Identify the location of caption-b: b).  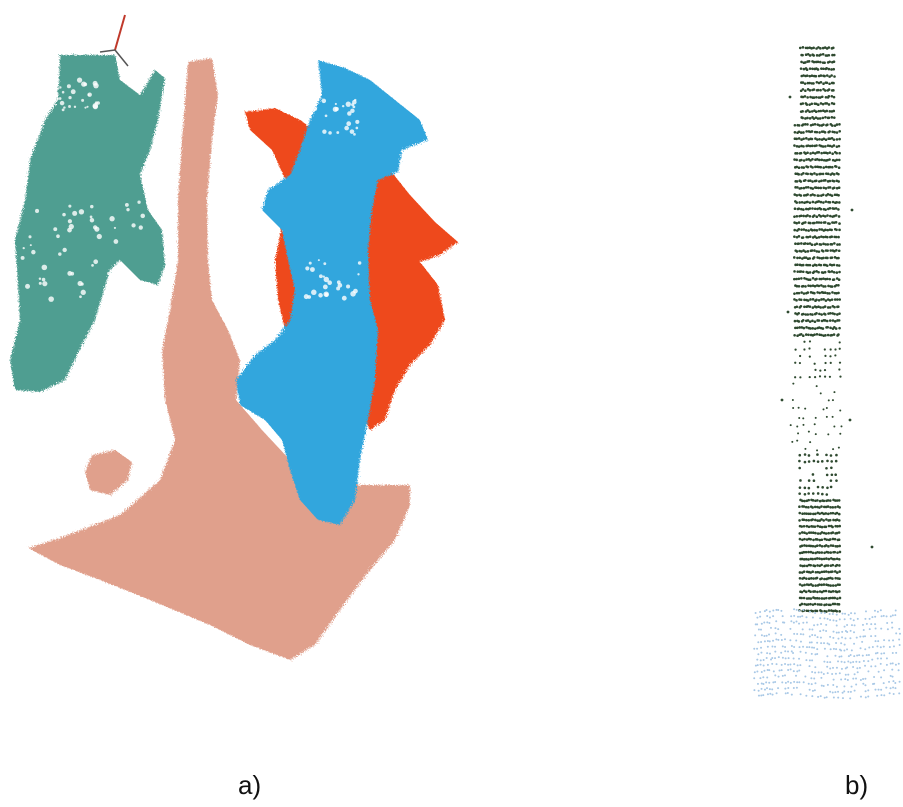
(857, 785).